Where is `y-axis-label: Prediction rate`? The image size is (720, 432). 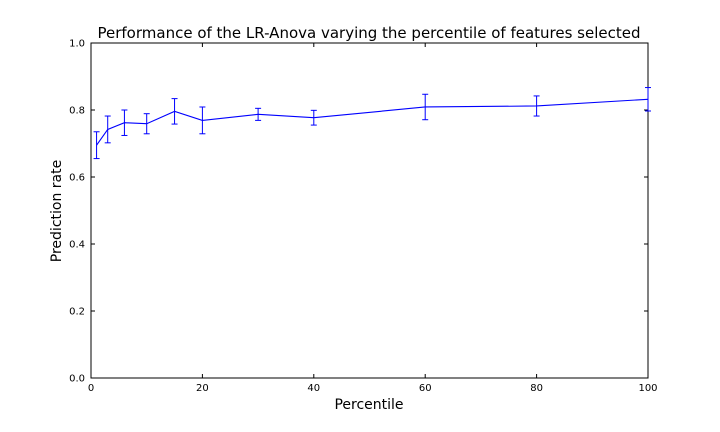 y-axis-label: Prediction rate is located at coordinates (57, 211).